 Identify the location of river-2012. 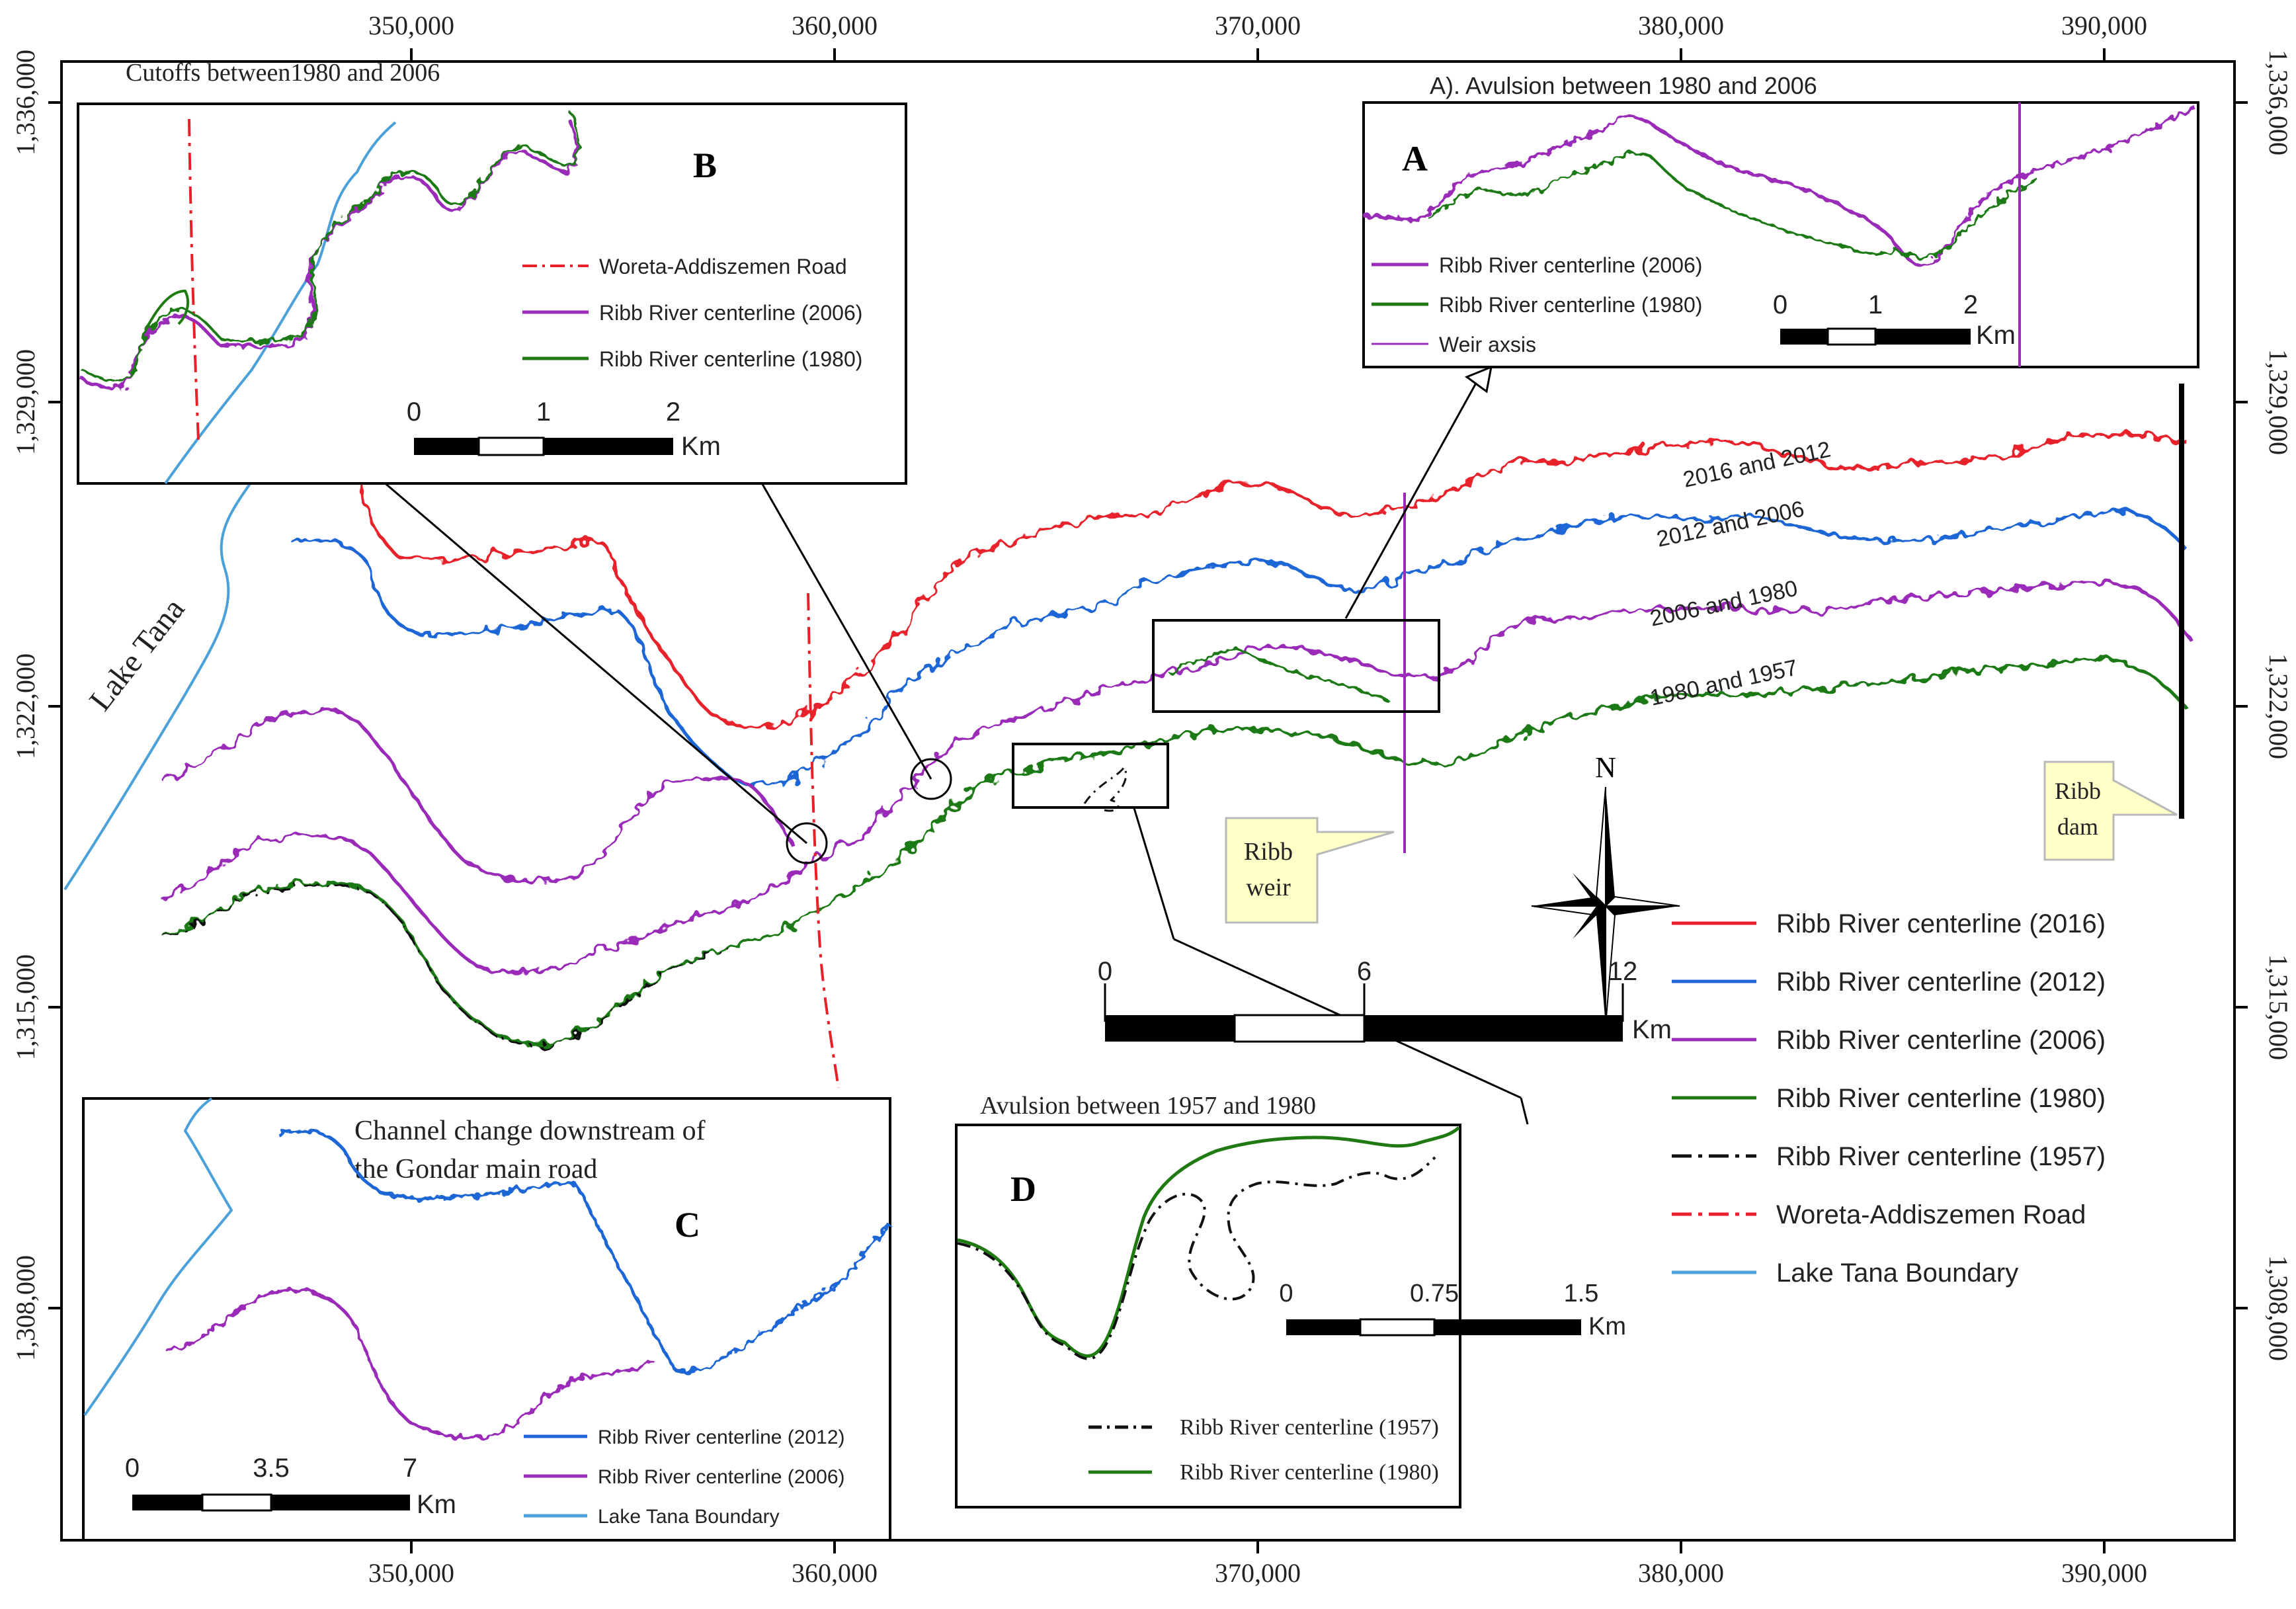
(1240, 648).